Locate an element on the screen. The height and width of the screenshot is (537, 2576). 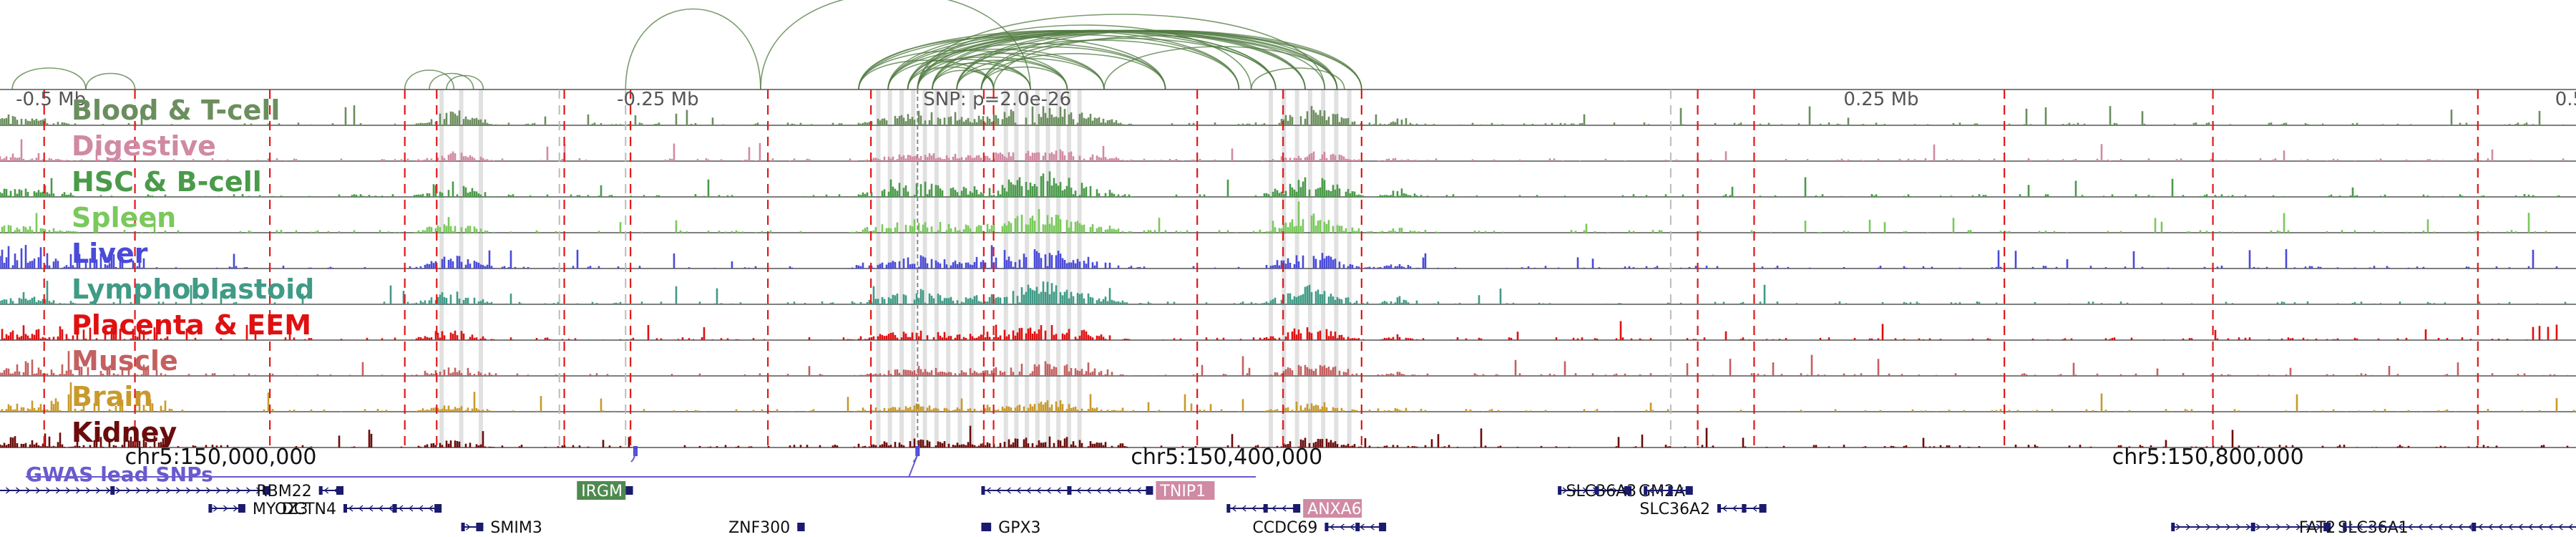
gene: CCDC69 is located at coordinates (1319, 528).